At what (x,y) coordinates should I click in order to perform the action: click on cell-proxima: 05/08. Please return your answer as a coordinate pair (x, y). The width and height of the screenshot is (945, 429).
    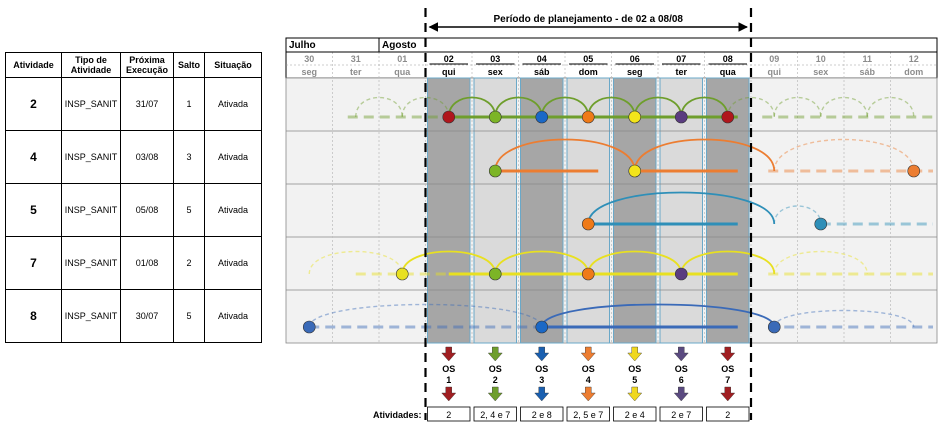
    Looking at the image, I should click on (147, 210).